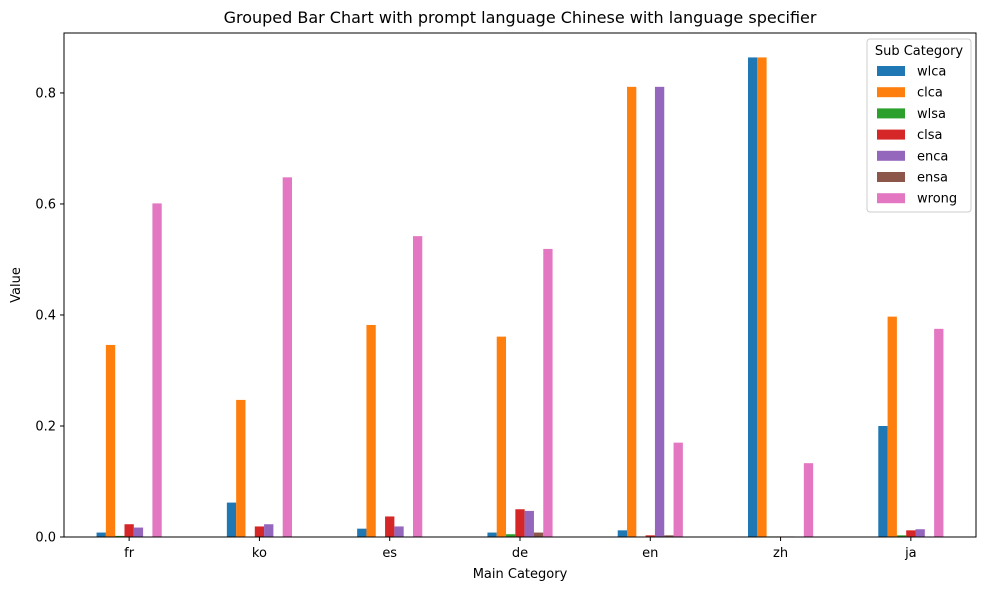 This screenshot has width=989, height=590. I want to click on legend-swatch-wlsa, so click(891, 113).